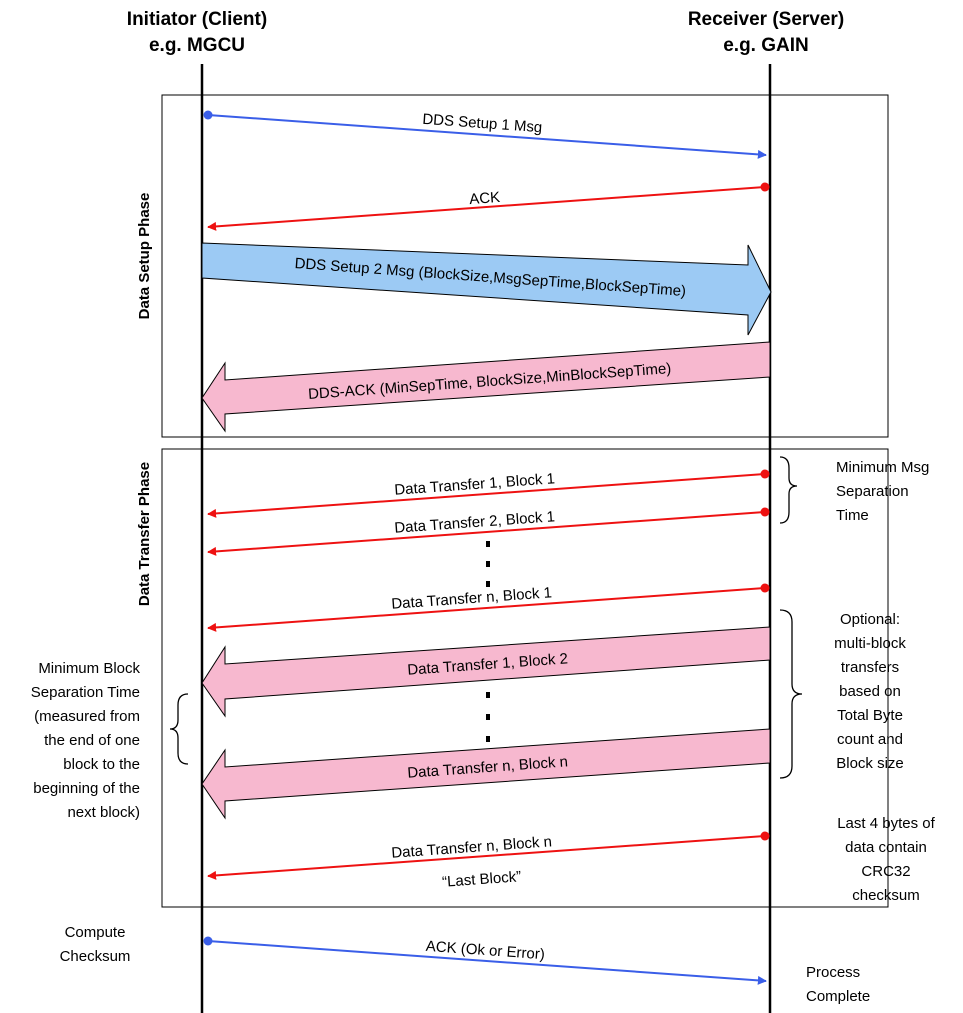 The height and width of the screenshot is (1013, 963). I want to click on svg-text: Time, so click(852, 515).